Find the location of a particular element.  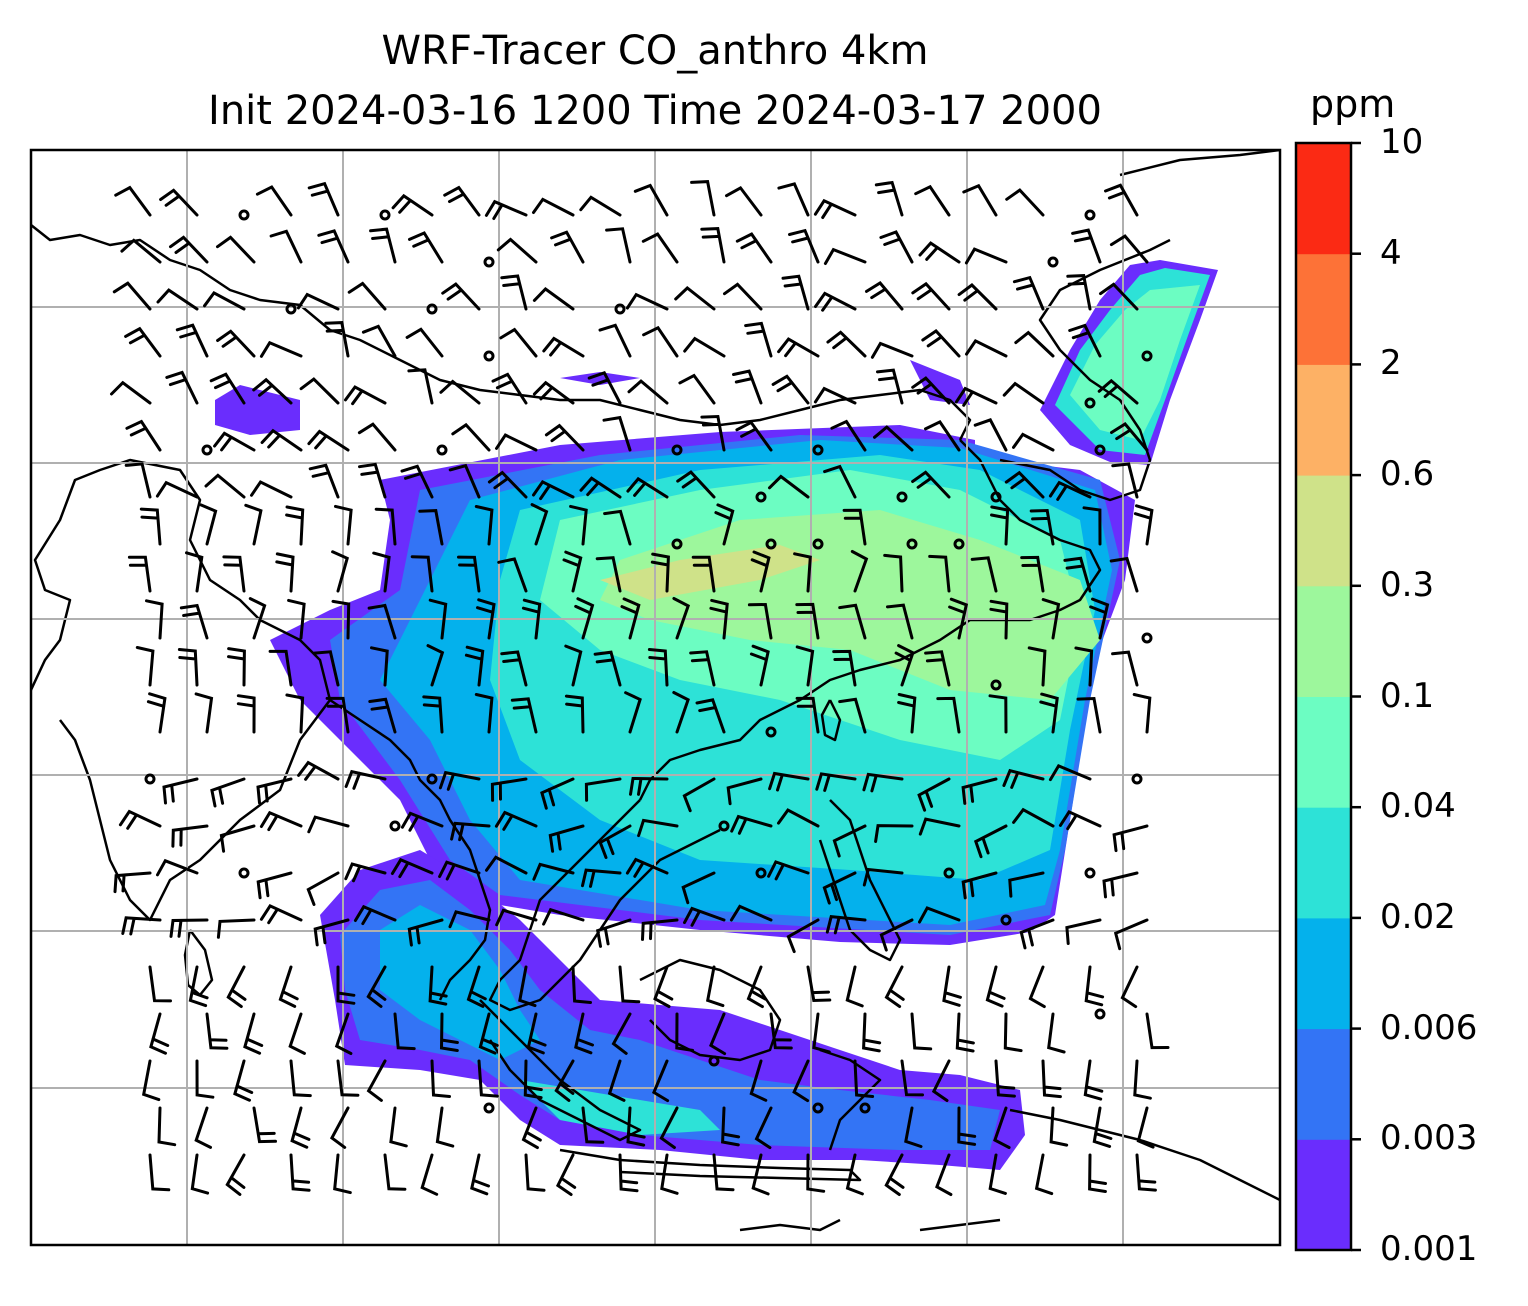

colorbar-tick-label: 0.001 is located at coordinates (1429, 1249).